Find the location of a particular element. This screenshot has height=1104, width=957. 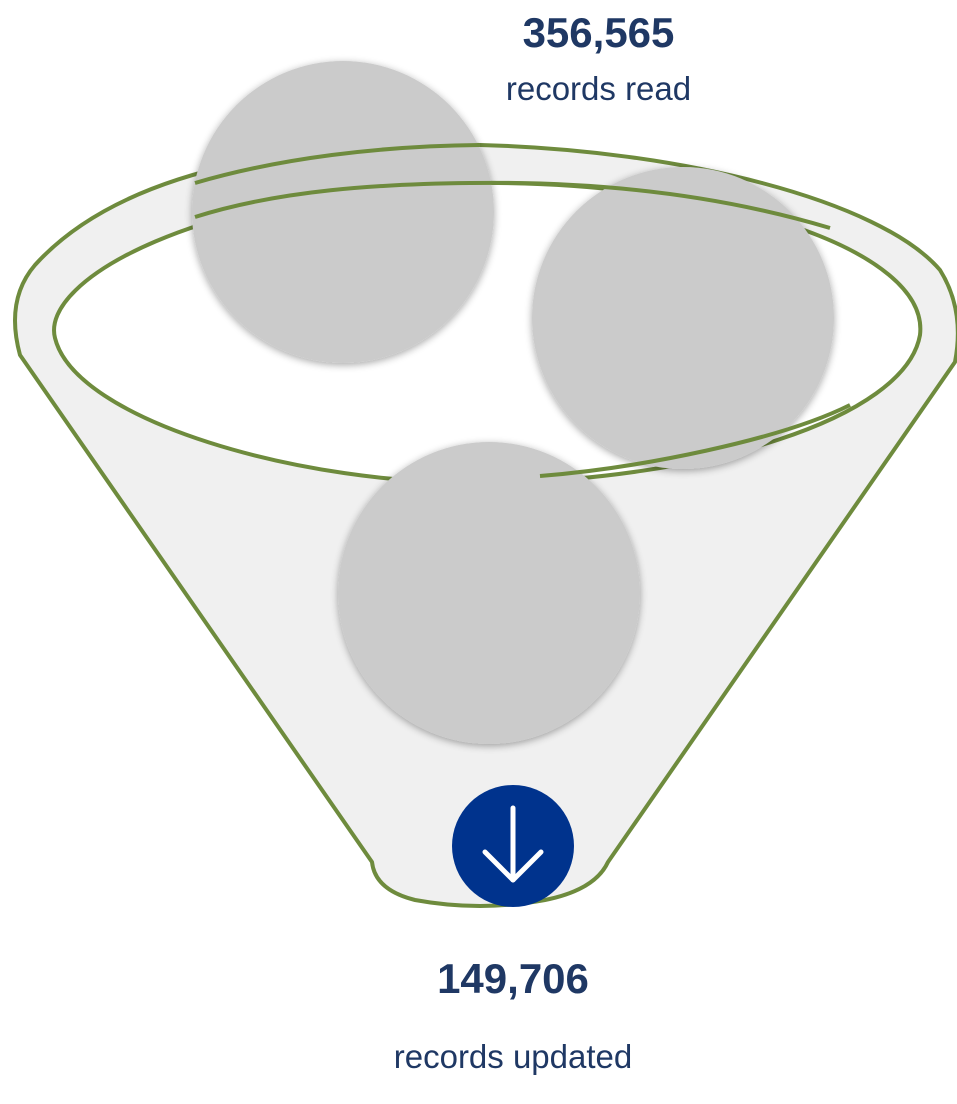

funnel-rim-lower-front is located at coordinates (695, 440).